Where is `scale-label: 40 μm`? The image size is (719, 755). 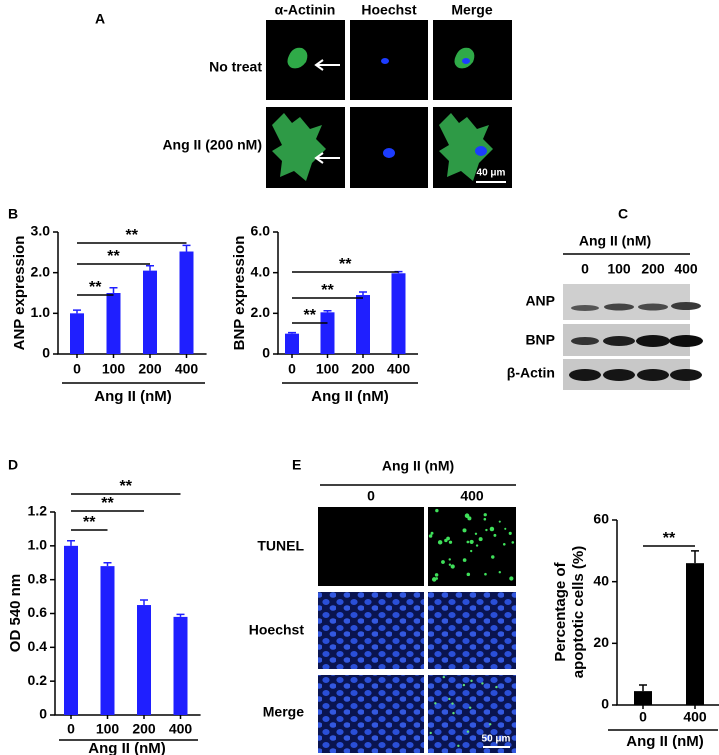 scale-label: 40 μm is located at coordinates (491, 173).